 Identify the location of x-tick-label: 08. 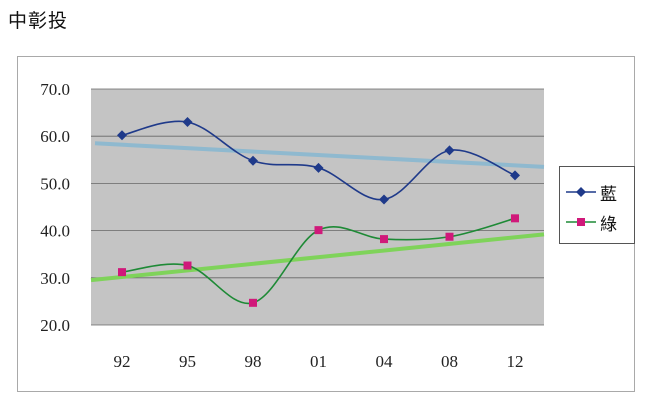
(449, 361).